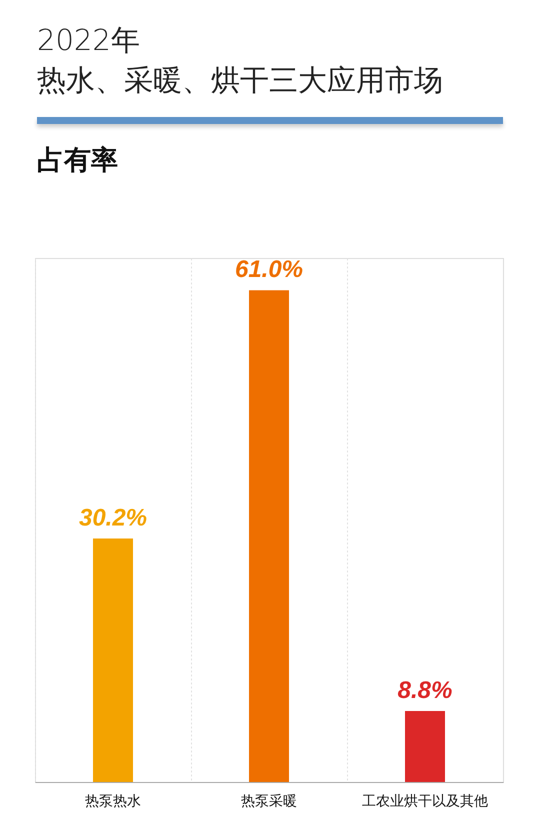  I want to click on data-label: 30.2%, so click(113, 518).